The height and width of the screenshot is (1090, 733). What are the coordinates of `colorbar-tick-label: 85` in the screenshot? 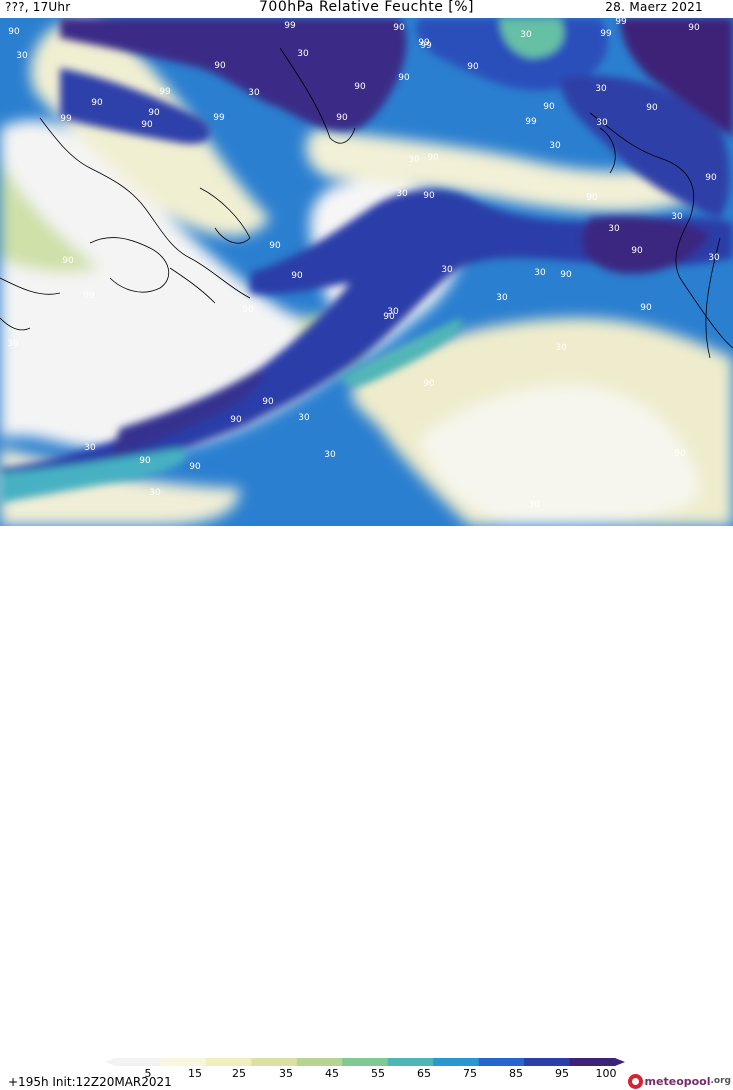 It's located at (516, 1073).